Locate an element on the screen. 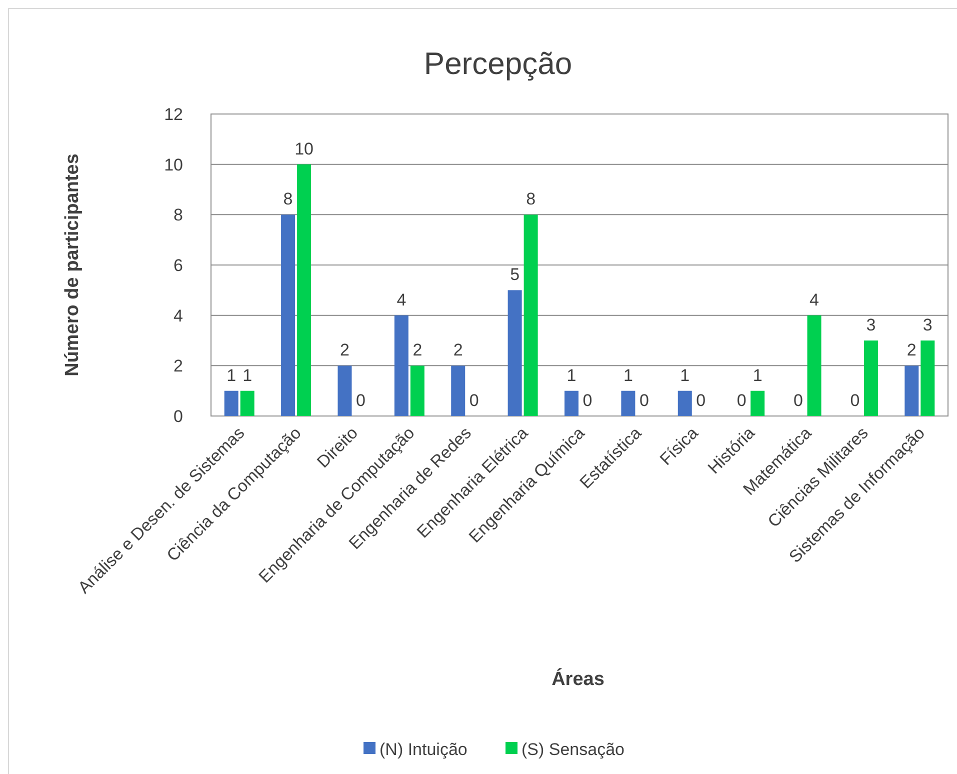 The image size is (957, 774). chart-title: Percepção is located at coordinates (498, 63).